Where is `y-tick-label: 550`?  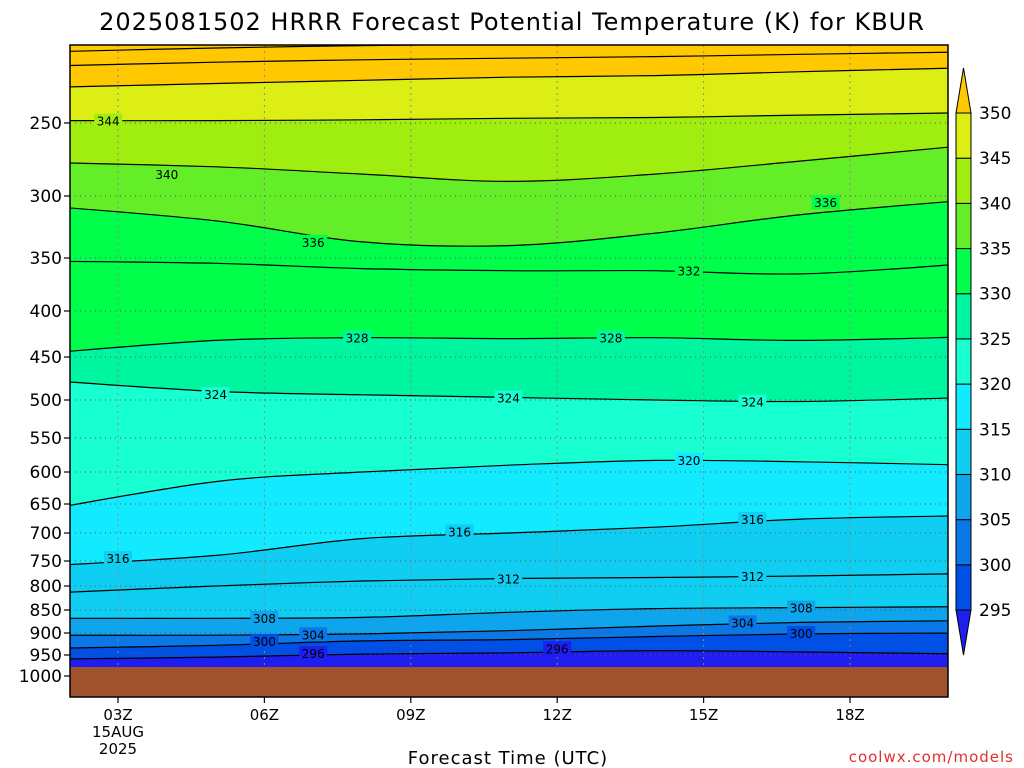
y-tick-label: 550 is located at coordinates (46, 439).